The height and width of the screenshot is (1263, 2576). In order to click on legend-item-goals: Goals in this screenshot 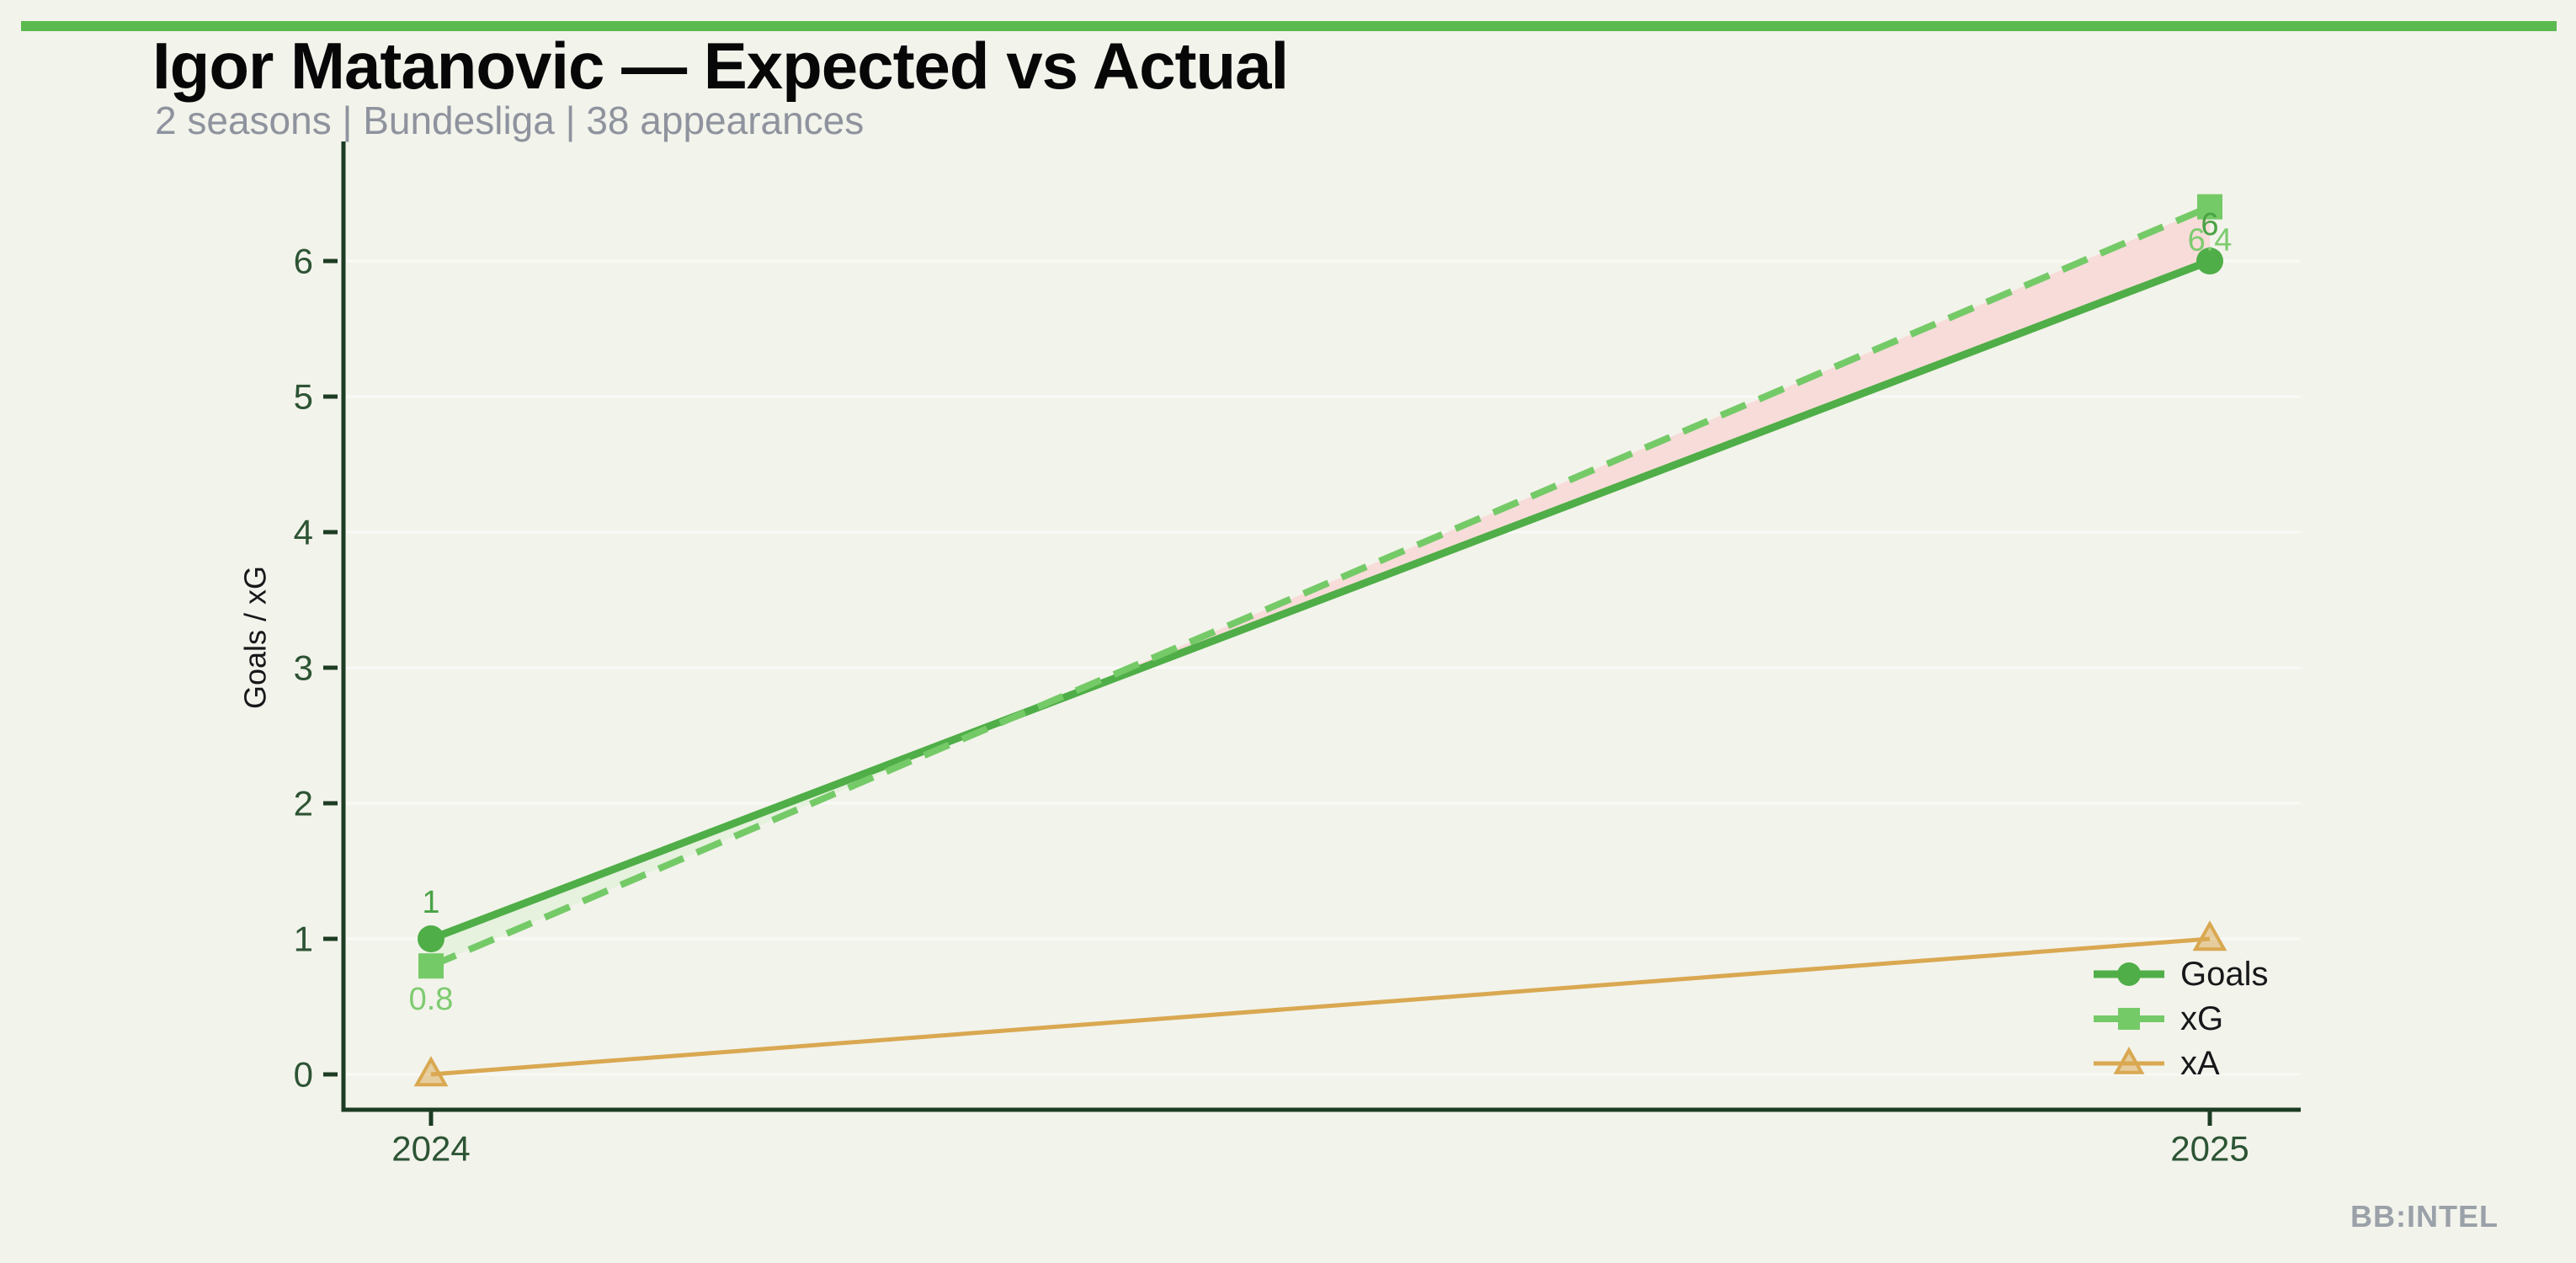, I will do `click(2181, 974)`.